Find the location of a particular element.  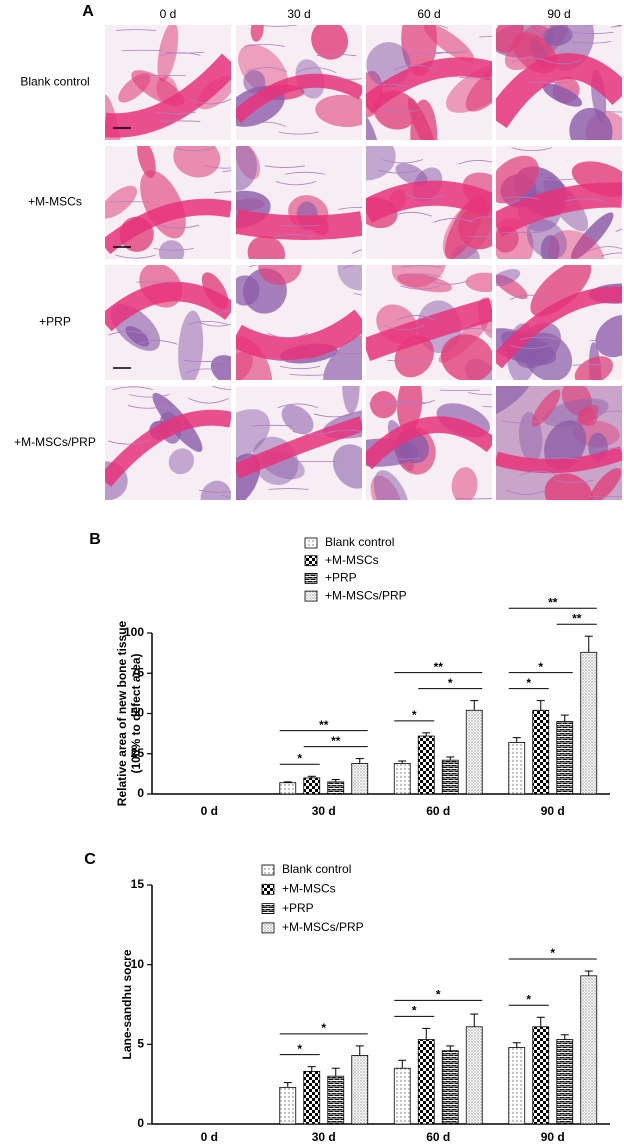

y-tick-label: 0 is located at coordinates (140, 793).